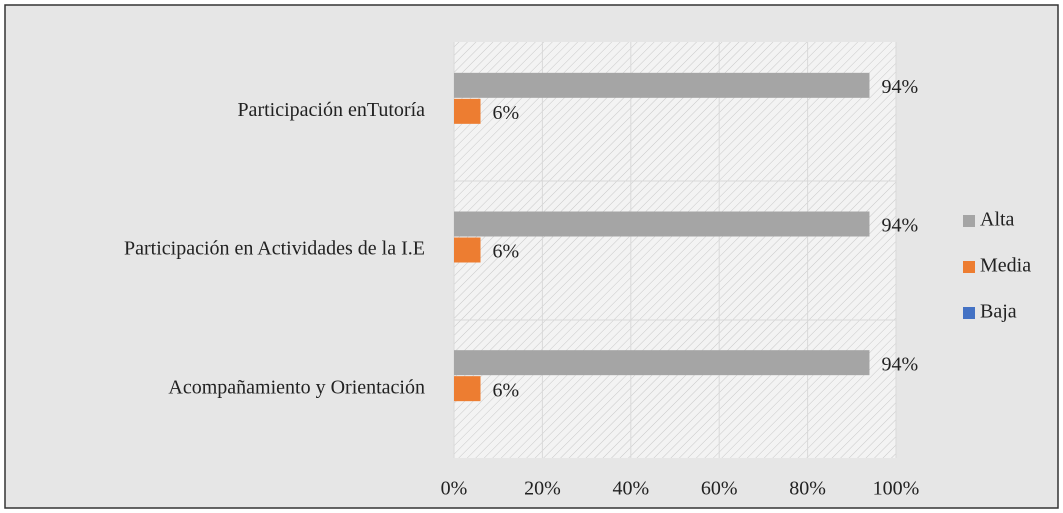  What do you see at coordinates (1005, 266) in the screenshot?
I see `legend-label: Media` at bounding box center [1005, 266].